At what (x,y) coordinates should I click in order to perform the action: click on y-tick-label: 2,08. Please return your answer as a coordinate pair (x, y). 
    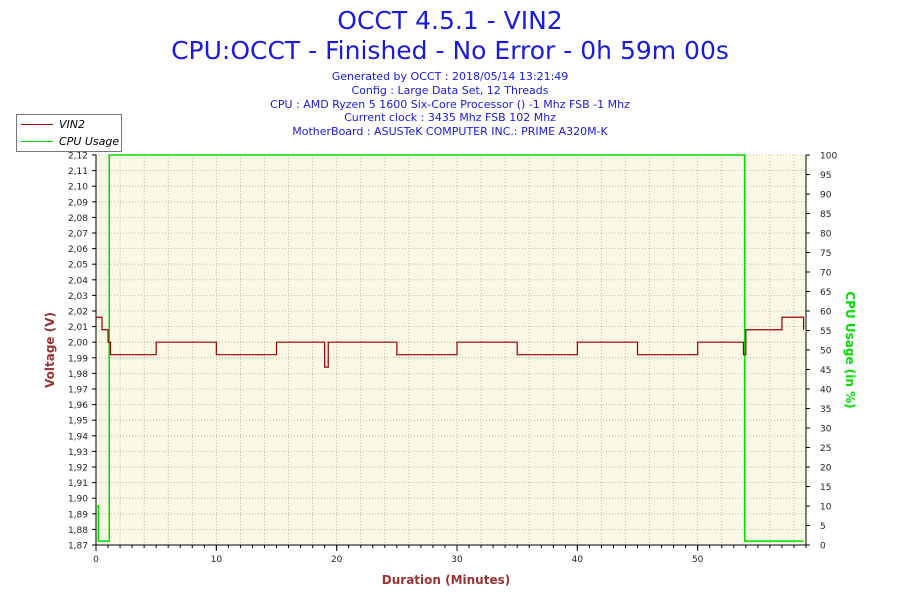
    Looking at the image, I should click on (78, 219).